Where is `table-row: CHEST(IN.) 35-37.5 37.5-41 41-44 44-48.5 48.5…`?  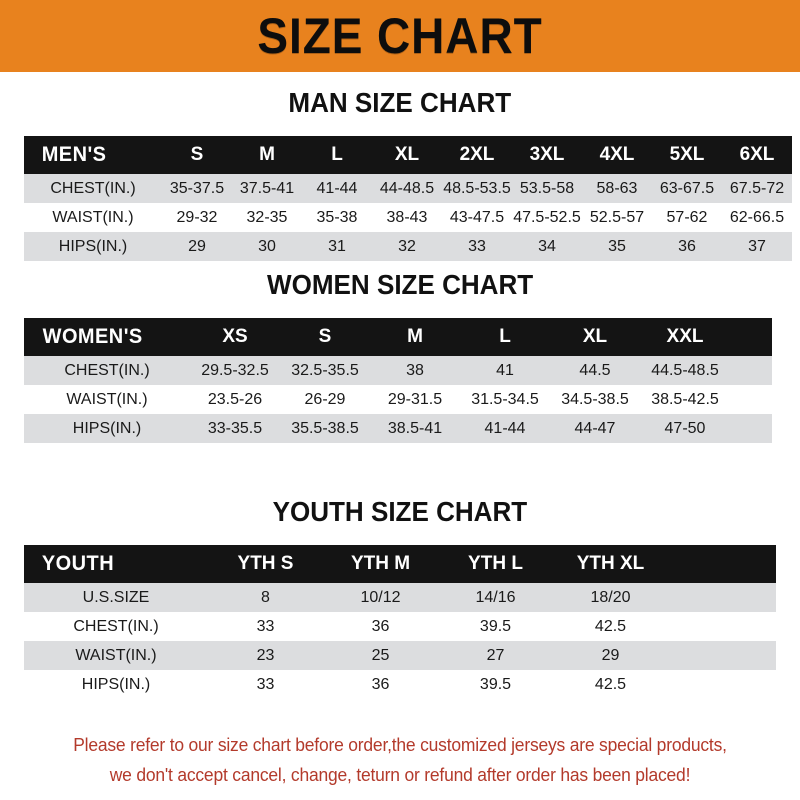 table-row: CHEST(IN.) 35-37.5 37.5-41 41-44 44-48.5 48.5… is located at coordinates (408, 188).